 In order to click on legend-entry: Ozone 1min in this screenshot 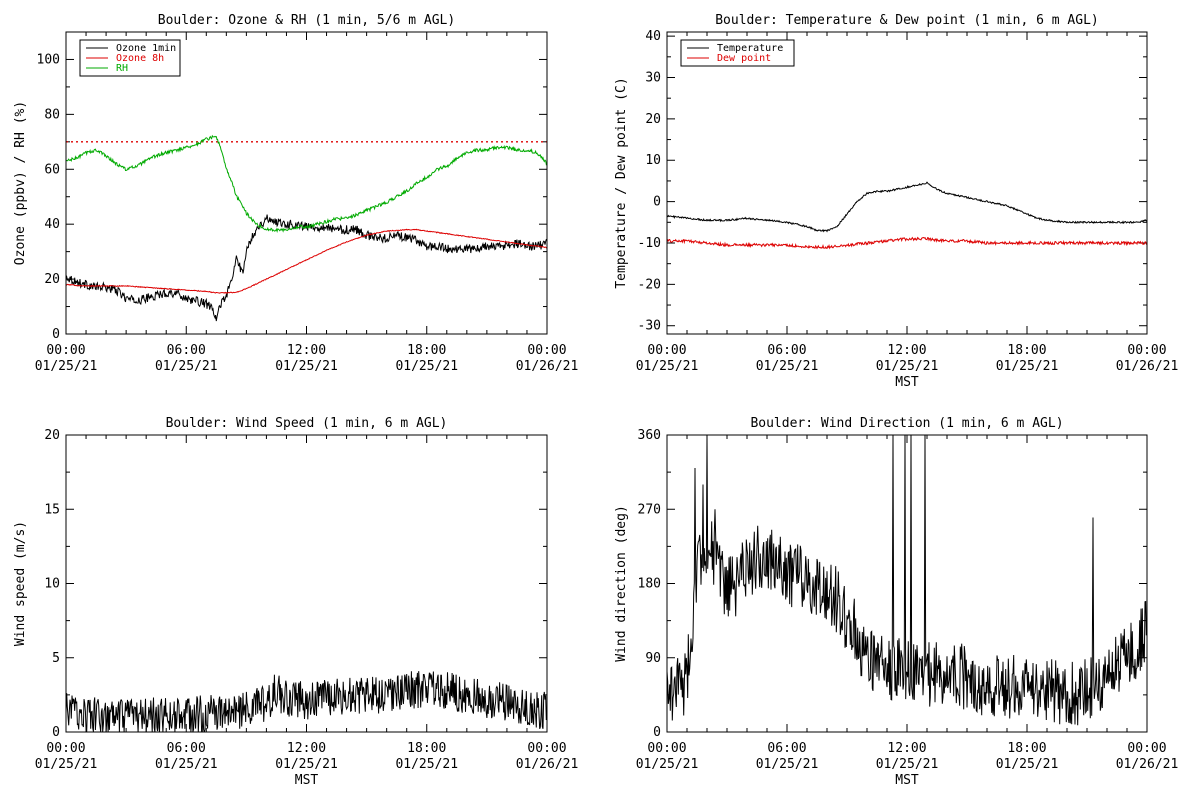, I will do `click(146, 48)`.